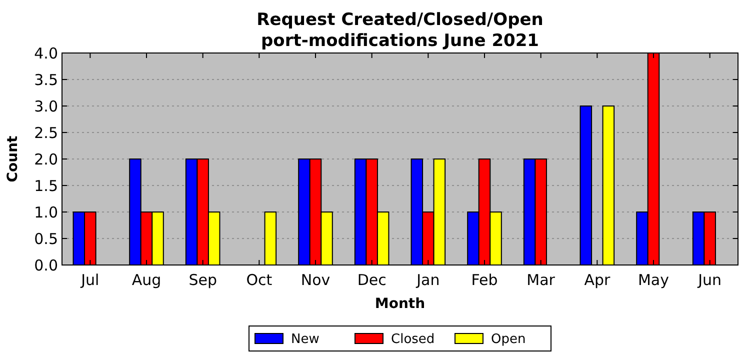 The image size is (747, 361). What do you see at coordinates (541, 280) in the screenshot?
I see `x-tick-label: Mar` at bounding box center [541, 280].